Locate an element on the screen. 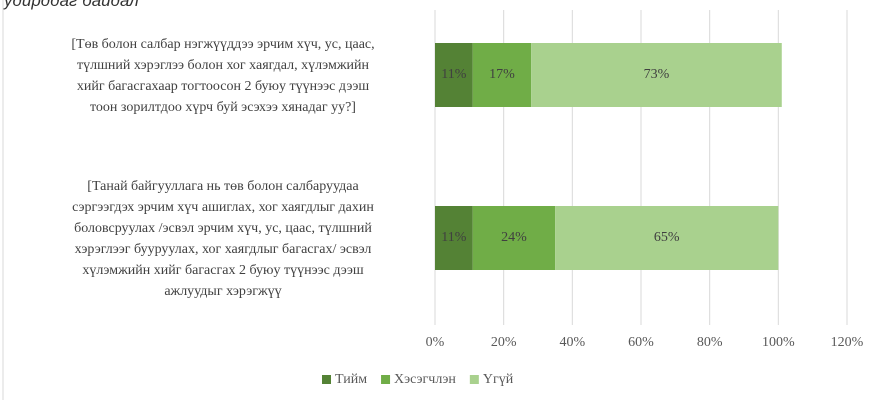 This screenshot has width=882, height=400. x-tick-label: 80% is located at coordinates (710, 342).